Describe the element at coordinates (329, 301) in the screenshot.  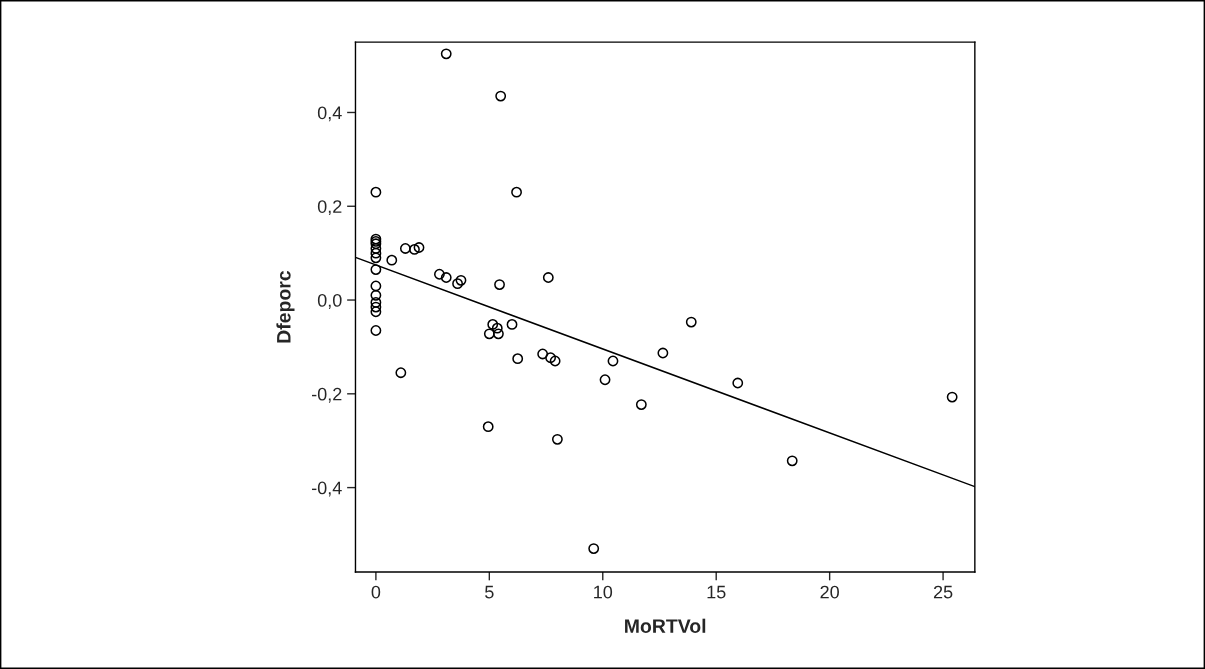
I see `y-tick-label: 0,0` at that location.